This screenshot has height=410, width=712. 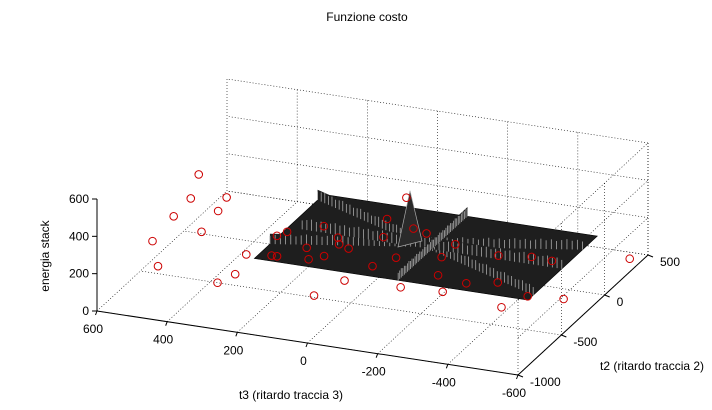 What do you see at coordinates (85, 311) in the screenshot?
I see `z-tick-label: 0` at bounding box center [85, 311].